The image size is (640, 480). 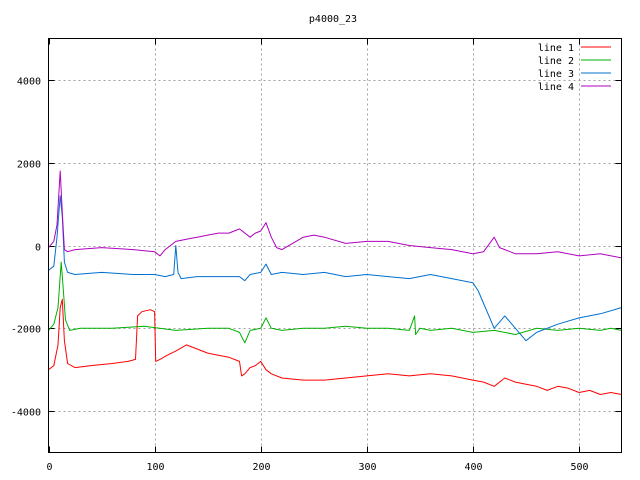 What do you see at coordinates (26, 330) in the screenshot?
I see `y-tick-label: -2000` at bounding box center [26, 330].